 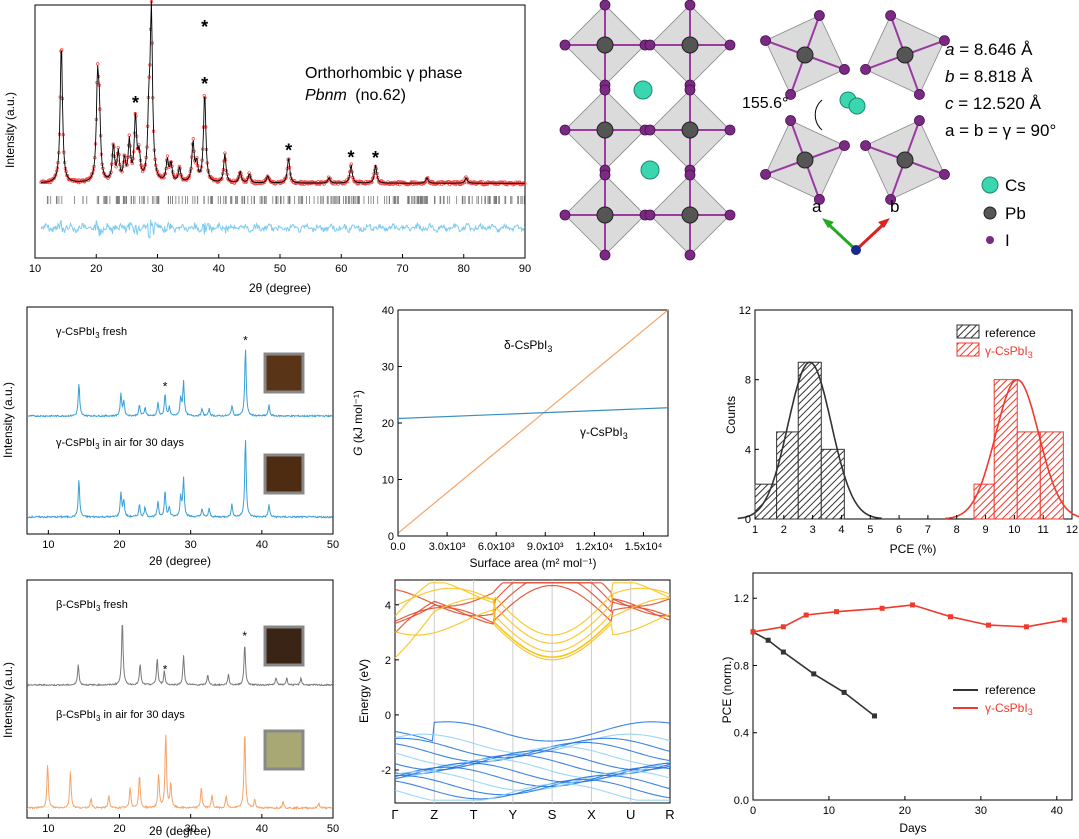 What do you see at coordinates (464, 269) in the screenshot?
I see `x-tick-label: 80` at bounding box center [464, 269].